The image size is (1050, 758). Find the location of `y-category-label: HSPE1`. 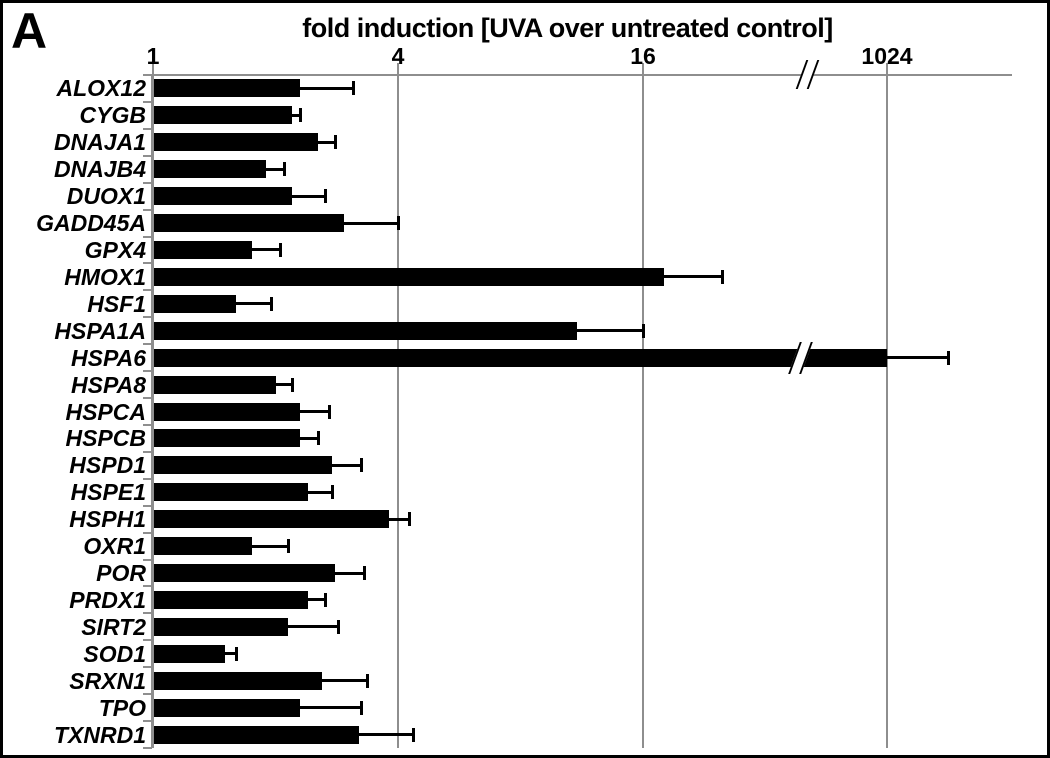

y-category-label: HSPE1 is located at coordinates (108, 492).